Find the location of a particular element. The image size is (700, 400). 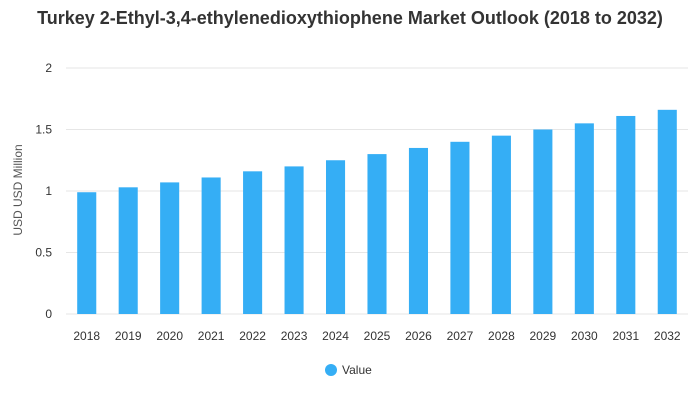

legend-swatch-value is located at coordinates (331, 370).